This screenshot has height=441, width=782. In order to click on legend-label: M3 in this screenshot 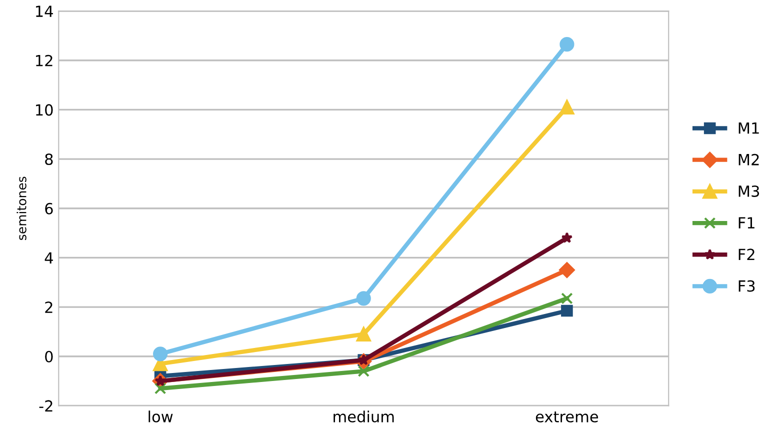, I will do `click(749, 191)`.